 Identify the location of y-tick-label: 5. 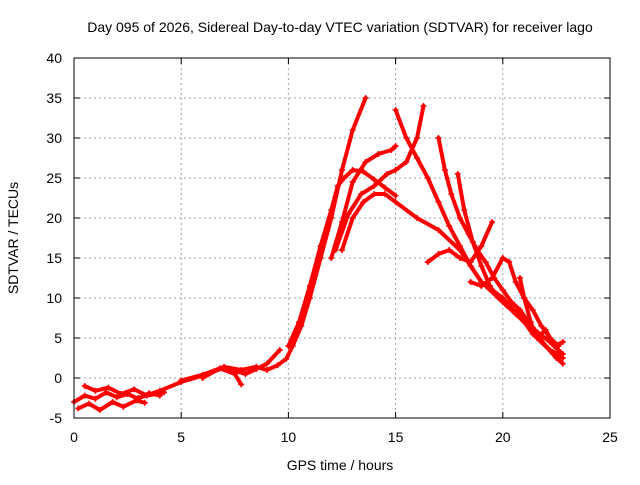
(58, 338).